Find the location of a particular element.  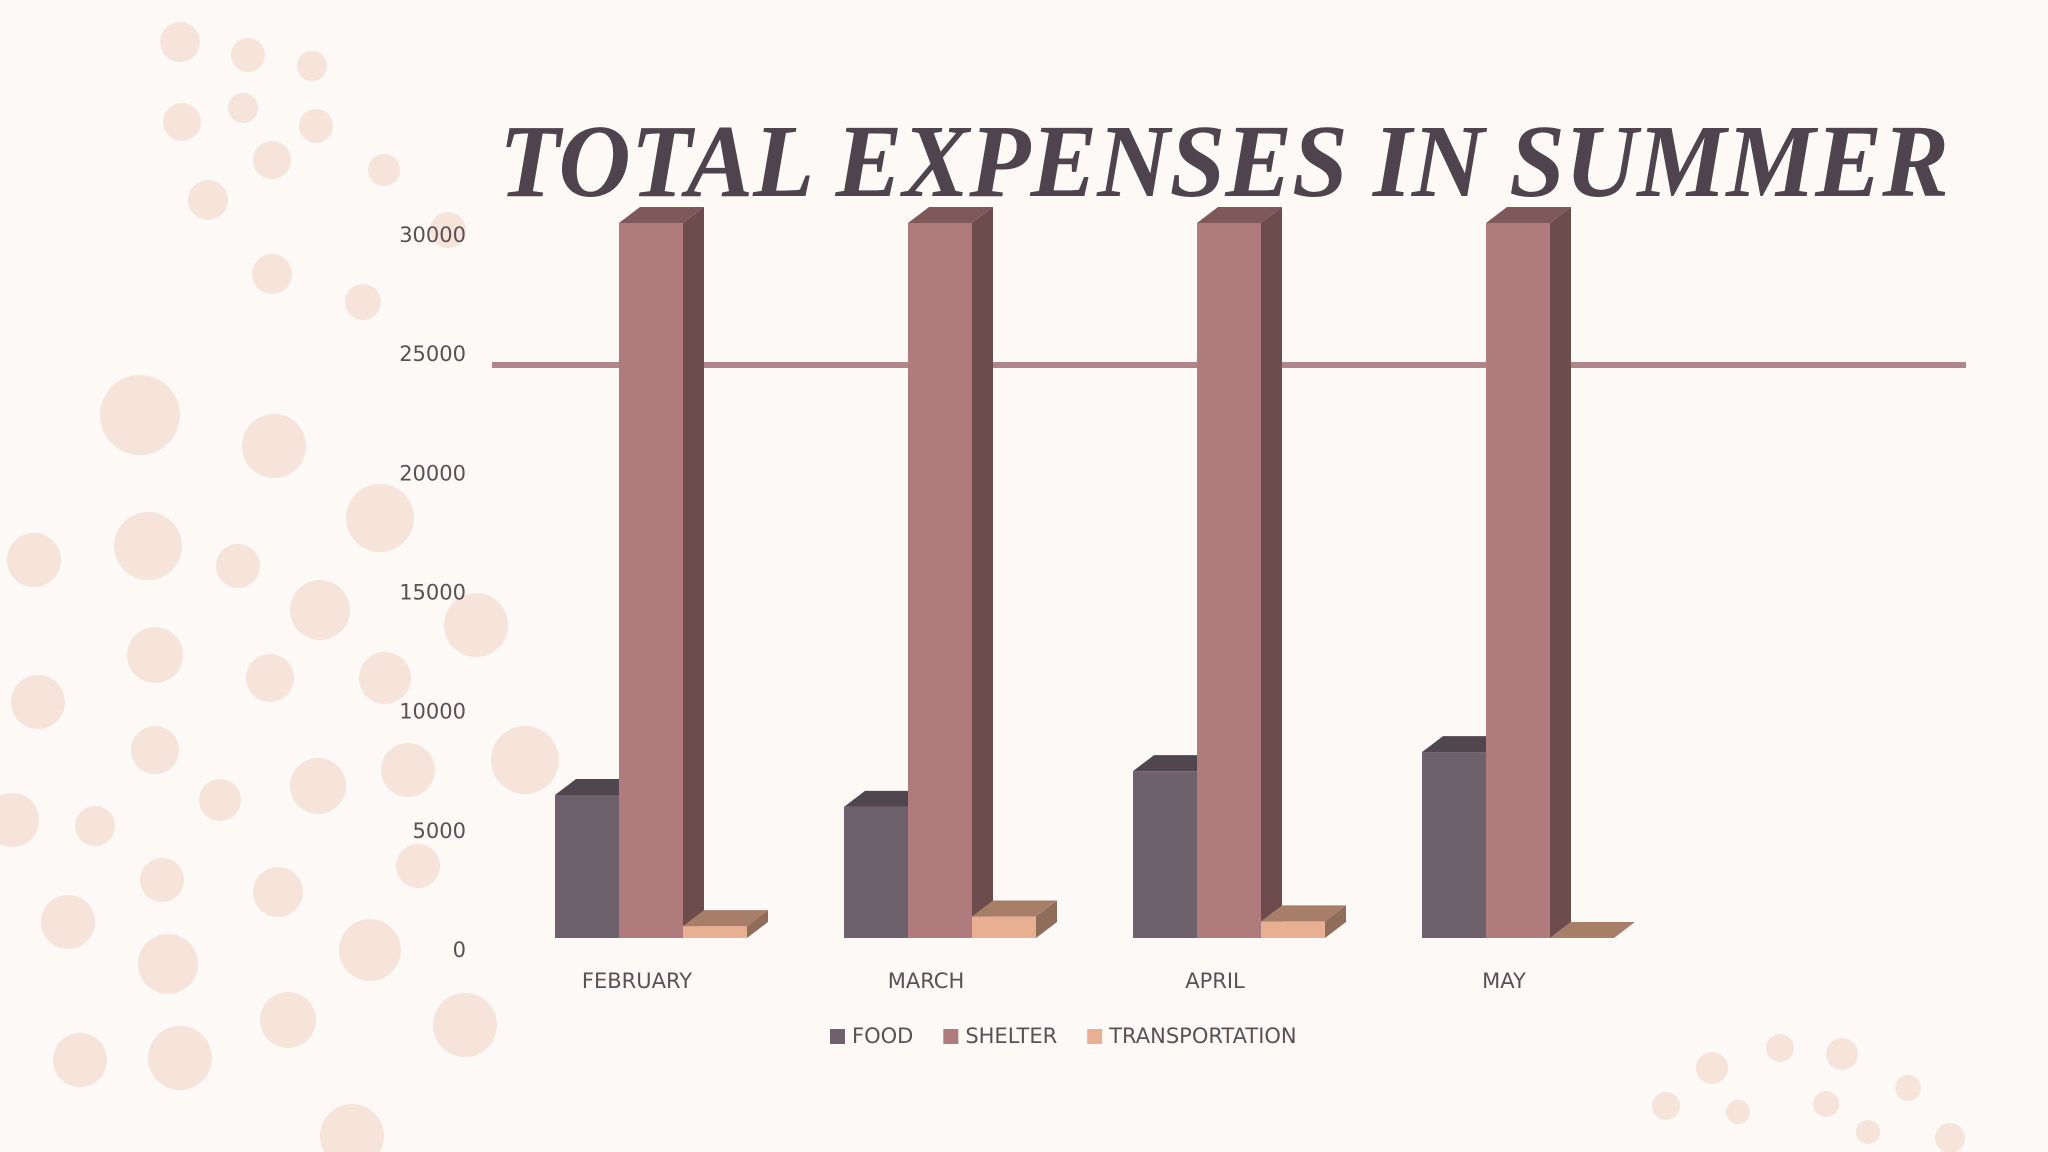

legend-label: TRANSPORTATION is located at coordinates (1202, 1036).